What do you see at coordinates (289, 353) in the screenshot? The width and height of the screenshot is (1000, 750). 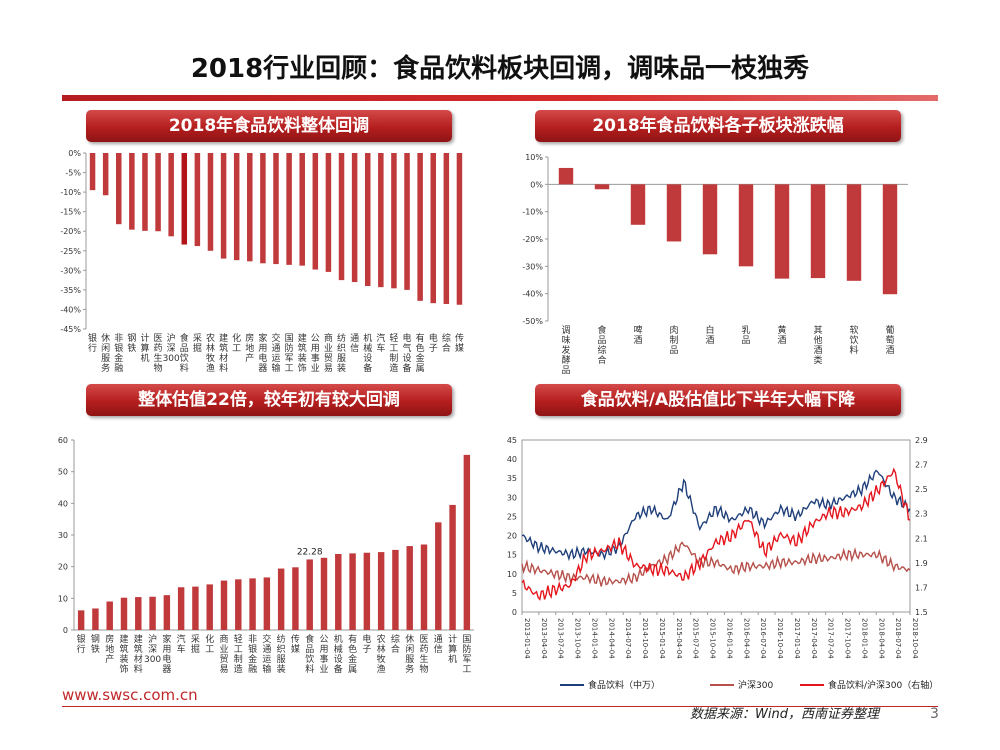 I see `x-tick-label: 国防军工` at bounding box center [289, 353].